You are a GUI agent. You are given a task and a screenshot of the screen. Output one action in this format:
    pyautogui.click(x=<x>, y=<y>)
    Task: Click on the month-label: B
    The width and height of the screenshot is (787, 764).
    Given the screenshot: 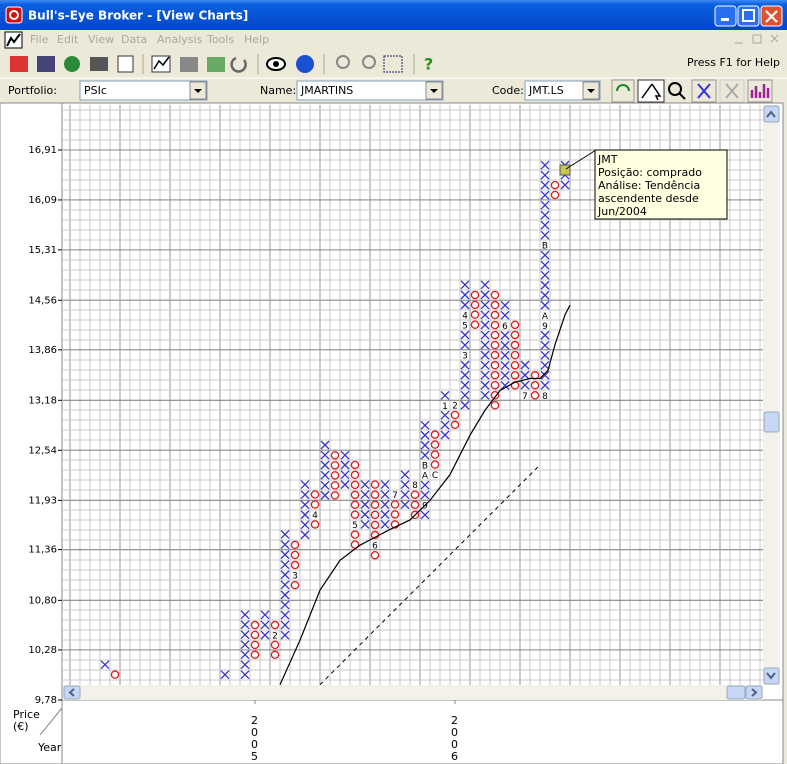 What is the action you would take?
    pyautogui.click(x=425, y=467)
    